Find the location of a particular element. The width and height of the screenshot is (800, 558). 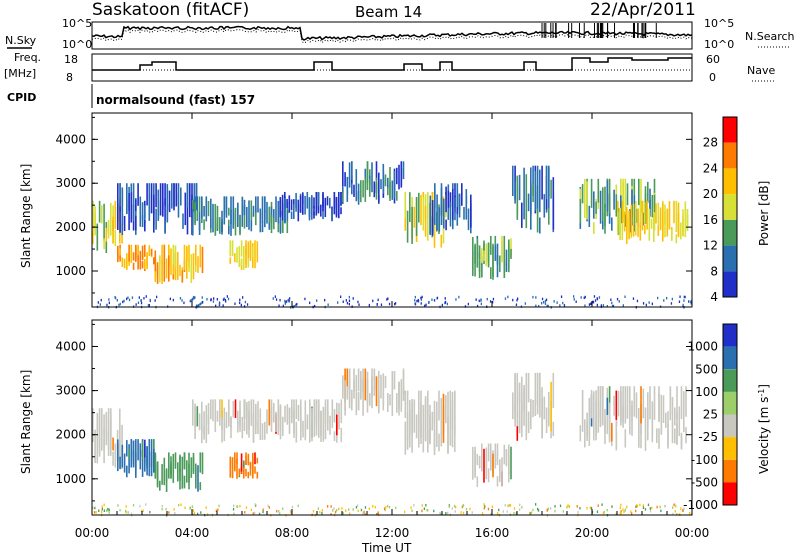

freq-panel-frame is located at coordinates (392, 67).